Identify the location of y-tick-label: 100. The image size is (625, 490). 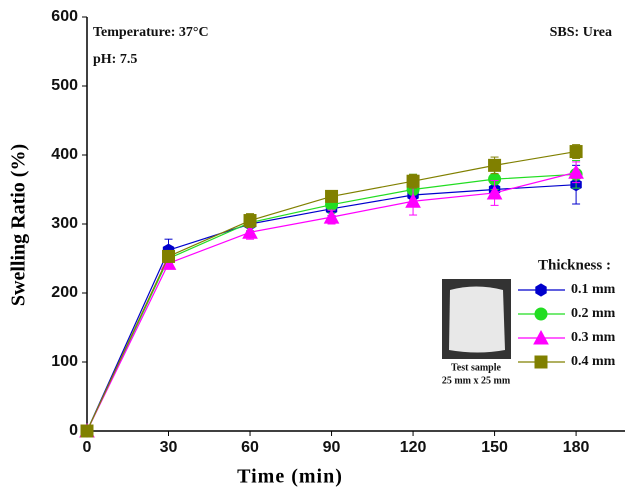
(64, 361).